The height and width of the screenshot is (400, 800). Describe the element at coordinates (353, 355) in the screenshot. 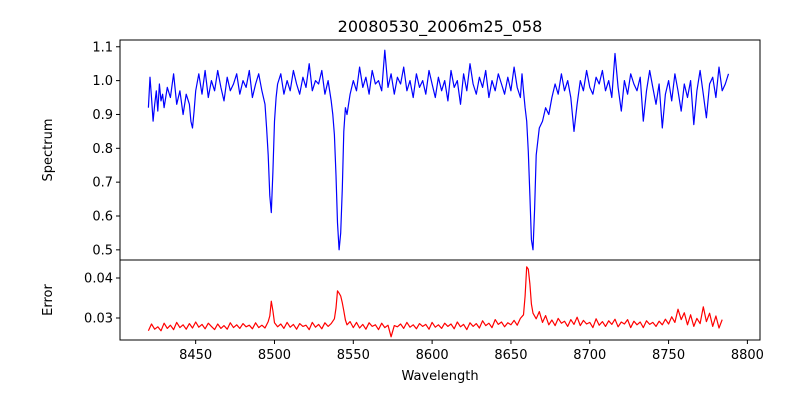

I see `x-tick-label: 8550` at that location.